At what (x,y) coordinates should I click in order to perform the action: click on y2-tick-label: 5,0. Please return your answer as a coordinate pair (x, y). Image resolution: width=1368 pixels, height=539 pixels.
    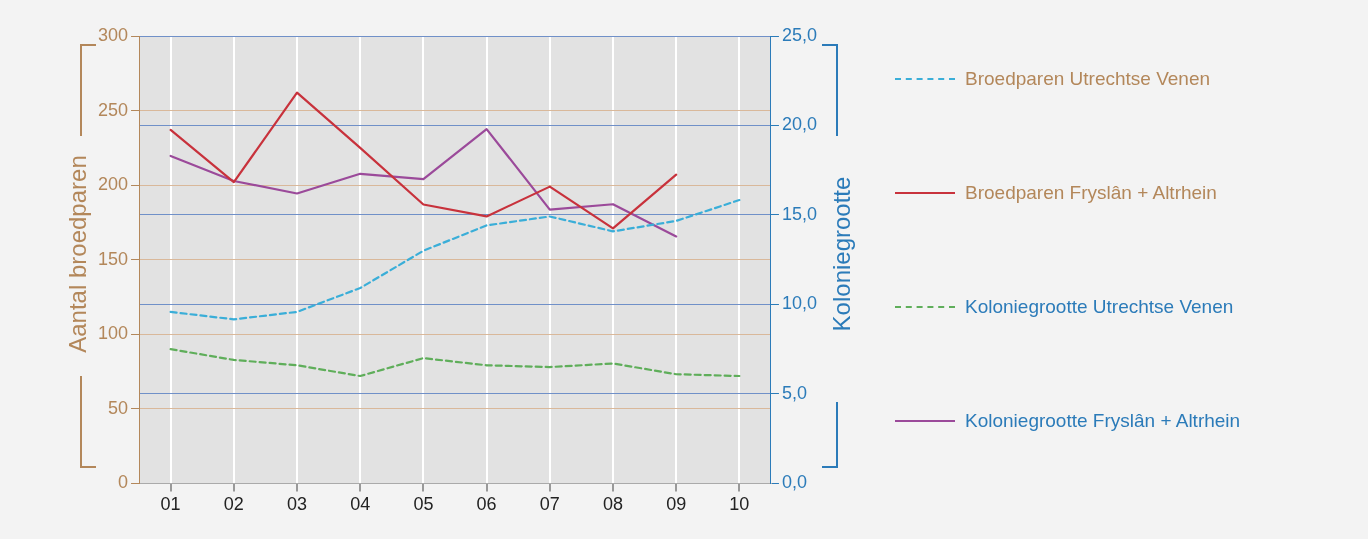
    Looking at the image, I should click on (794, 392).